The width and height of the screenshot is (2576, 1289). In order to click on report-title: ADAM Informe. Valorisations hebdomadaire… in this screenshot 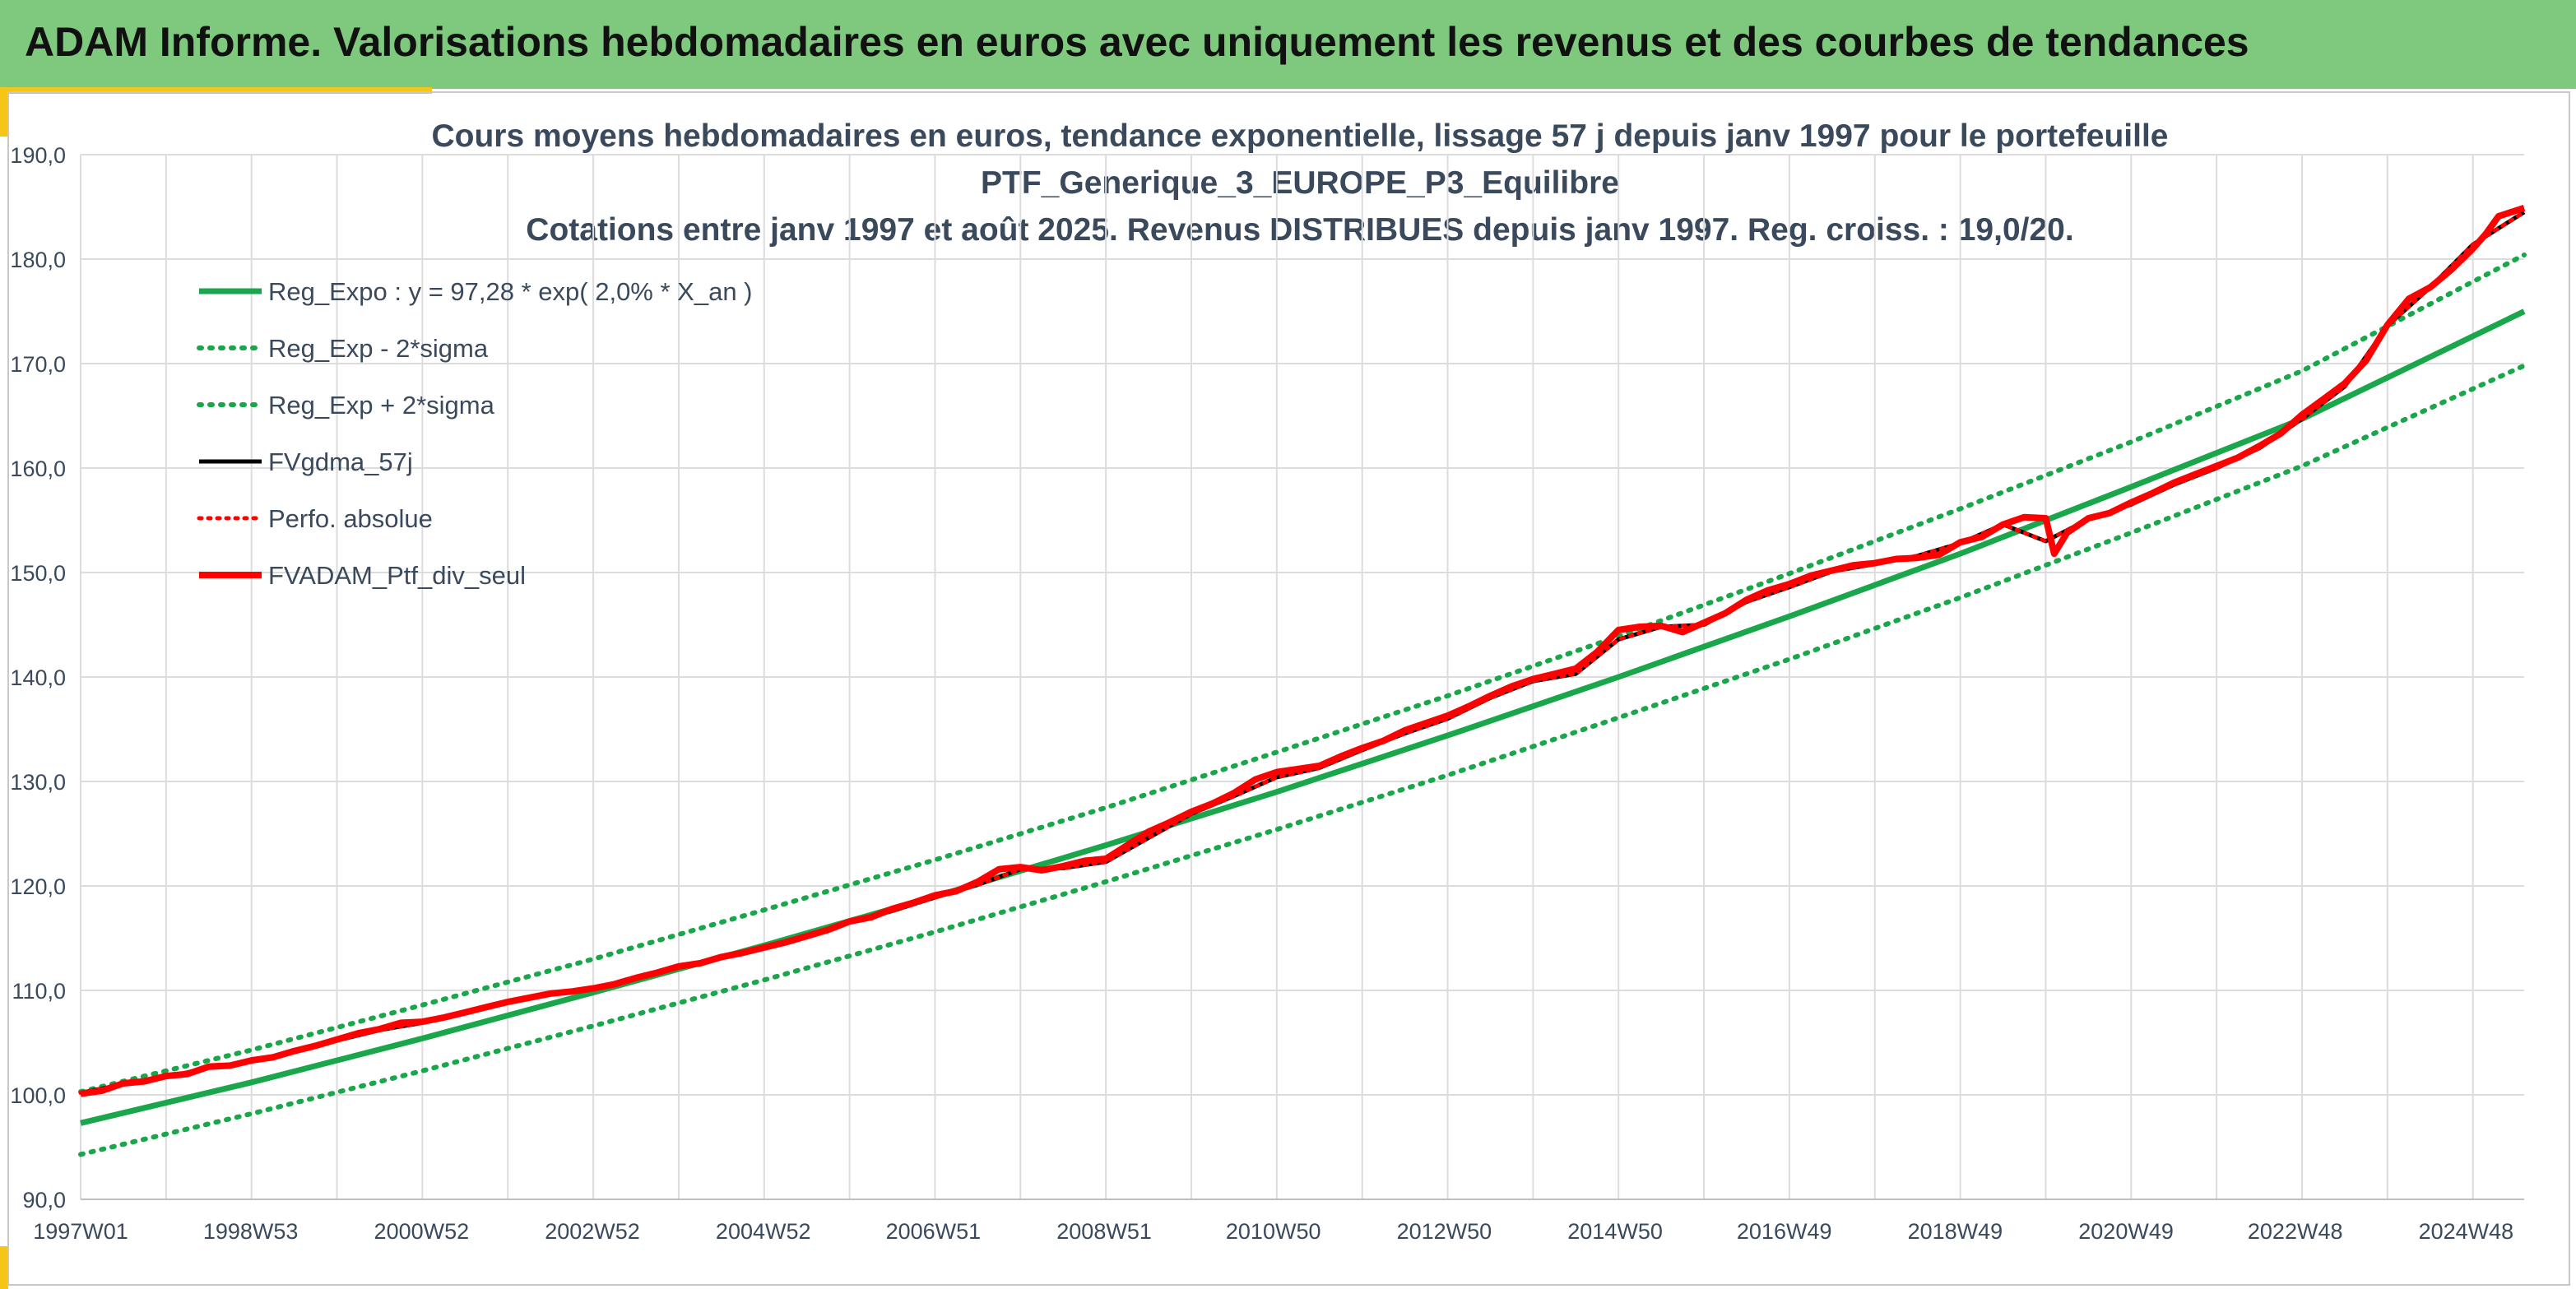, I will do `click(1137, 42)`.